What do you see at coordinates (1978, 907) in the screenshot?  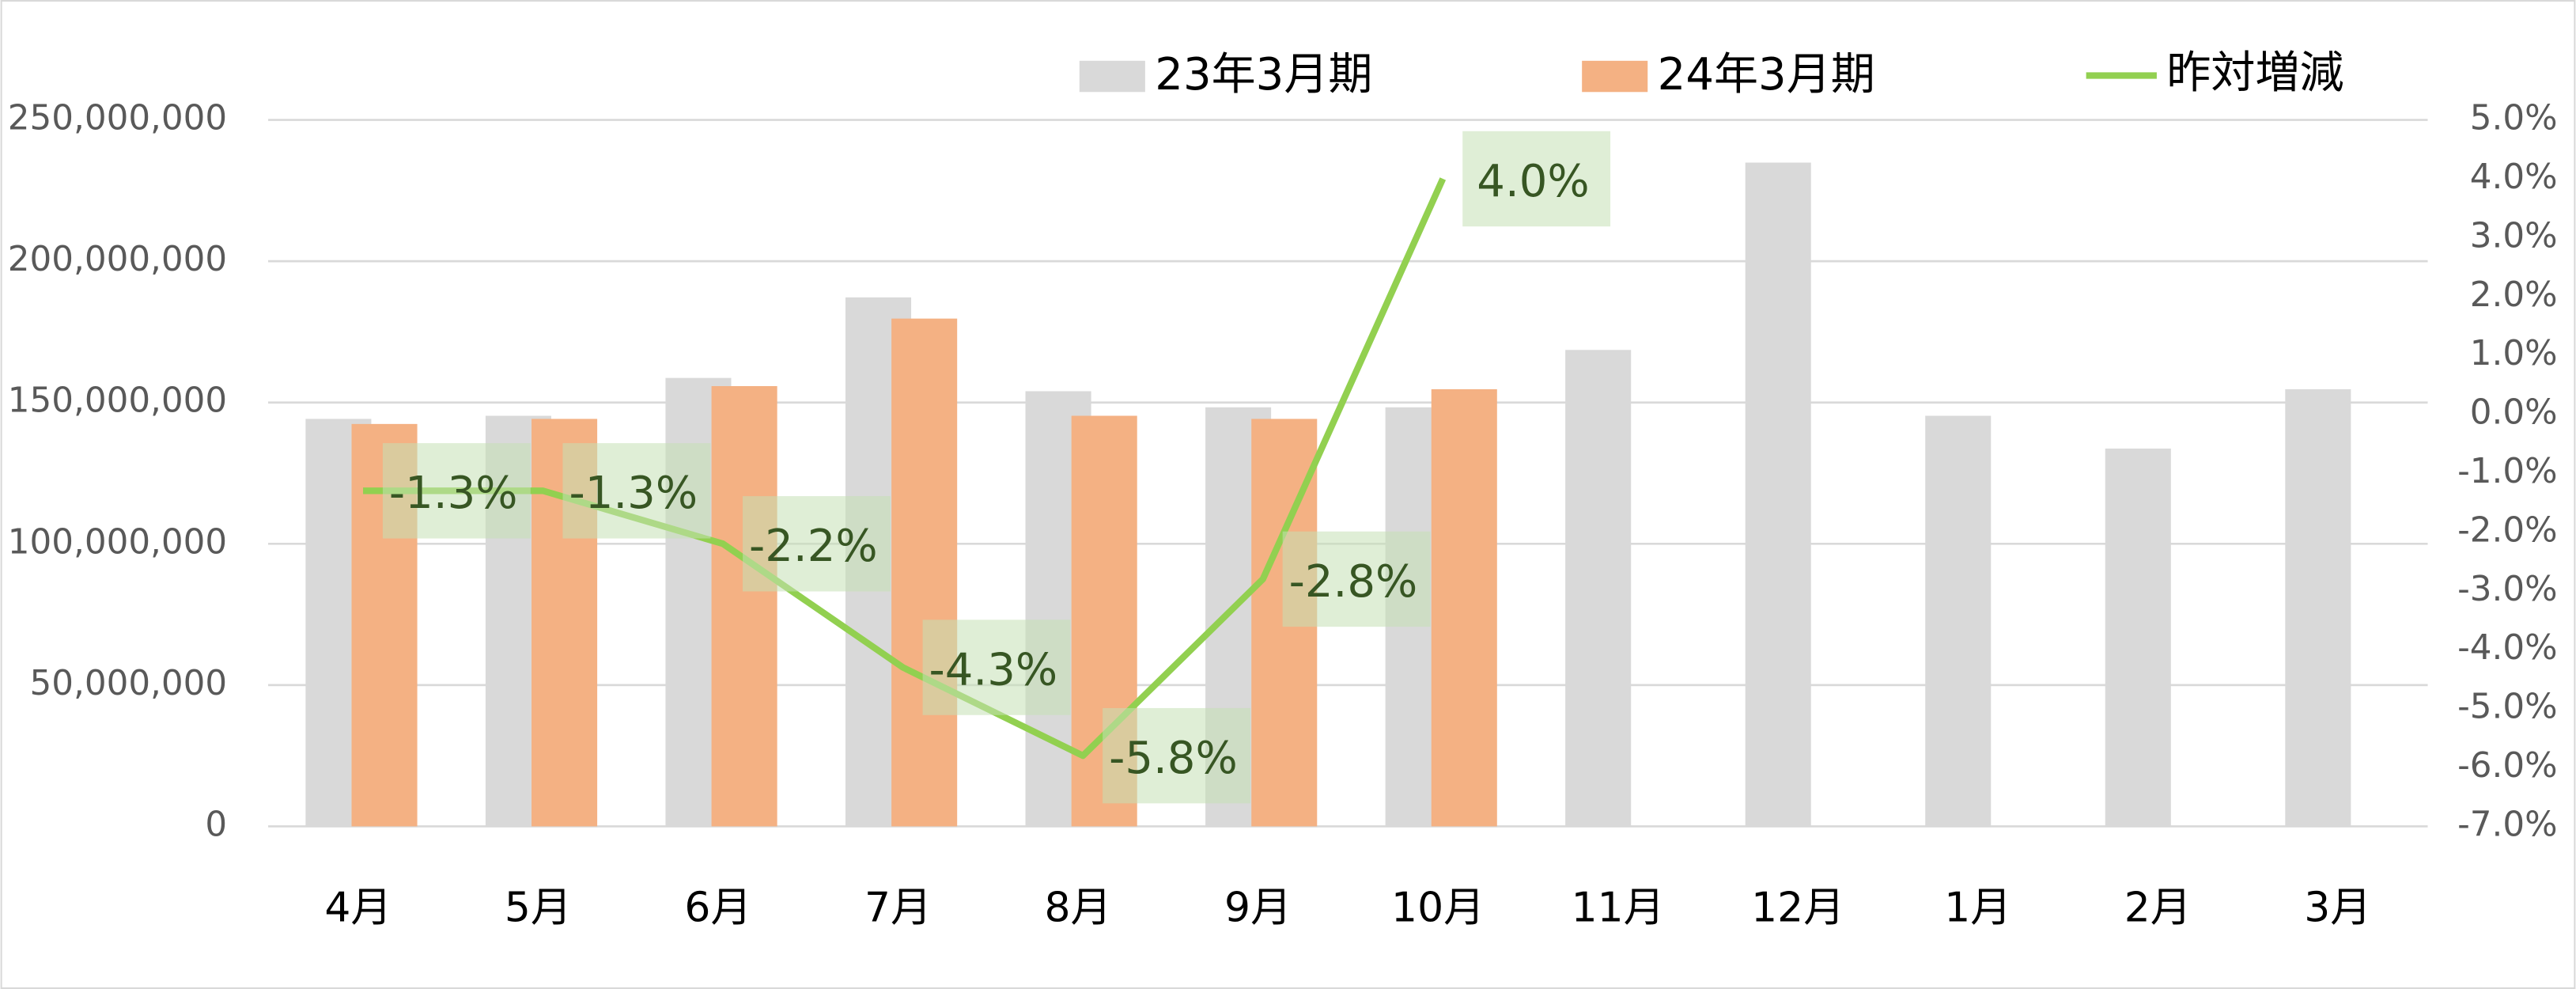 I see `x-tick-label: 1月` at bounding box center [1978, 907].